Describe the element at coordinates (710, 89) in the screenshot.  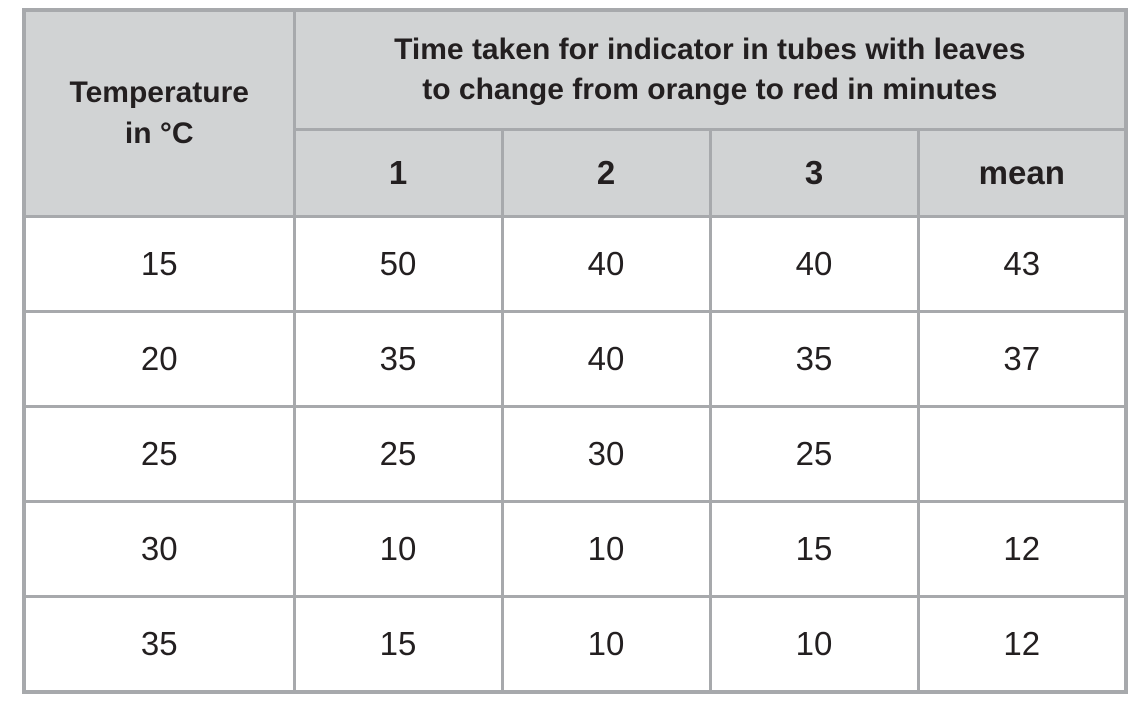
I see `time-taken-header-line2: to change from orange to red in minutes` at that location.